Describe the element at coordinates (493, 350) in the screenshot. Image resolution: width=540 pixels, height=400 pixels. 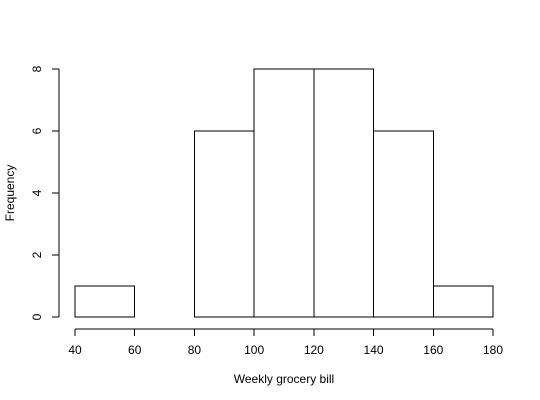
I see `x-tick-label: 180` at that location.